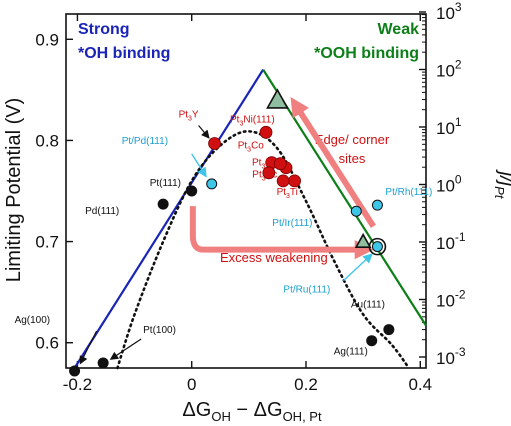 The width and height of the screenshot is (511, 426). What do you see at coordinates (274, 257) in the screenshot?
I see `excess-label: Excess weakening` at bounding box center [274, 257].